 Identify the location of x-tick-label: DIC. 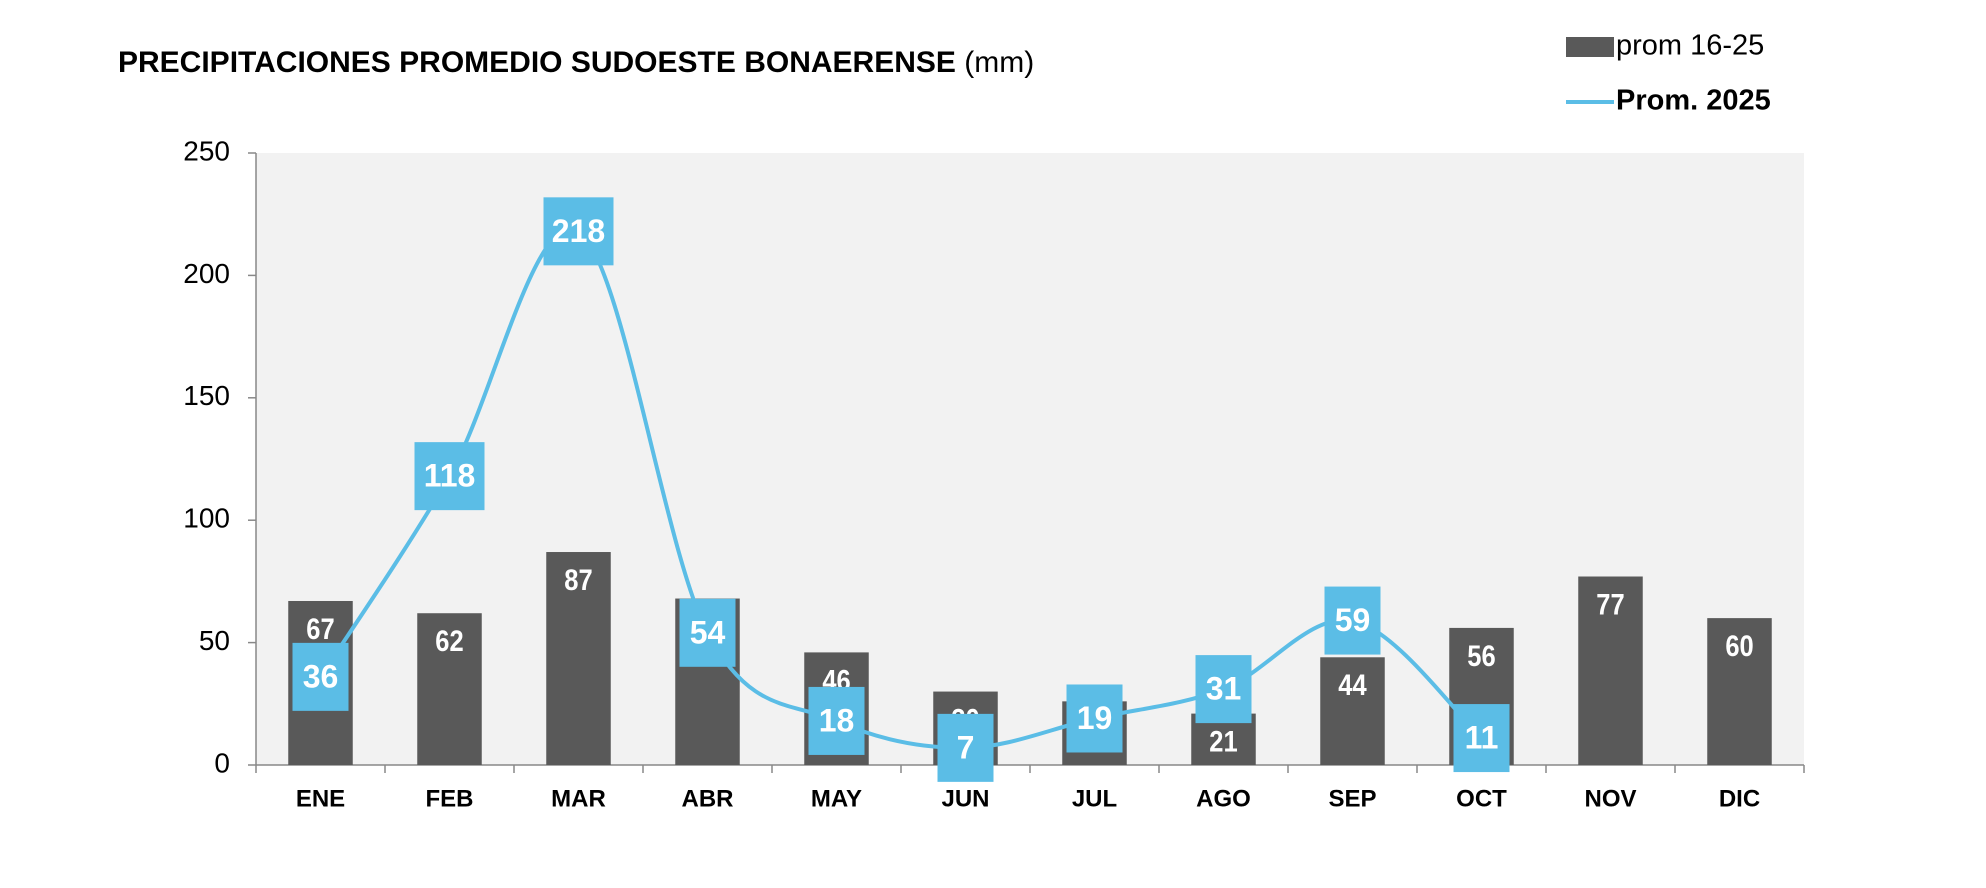
(1739, 798).